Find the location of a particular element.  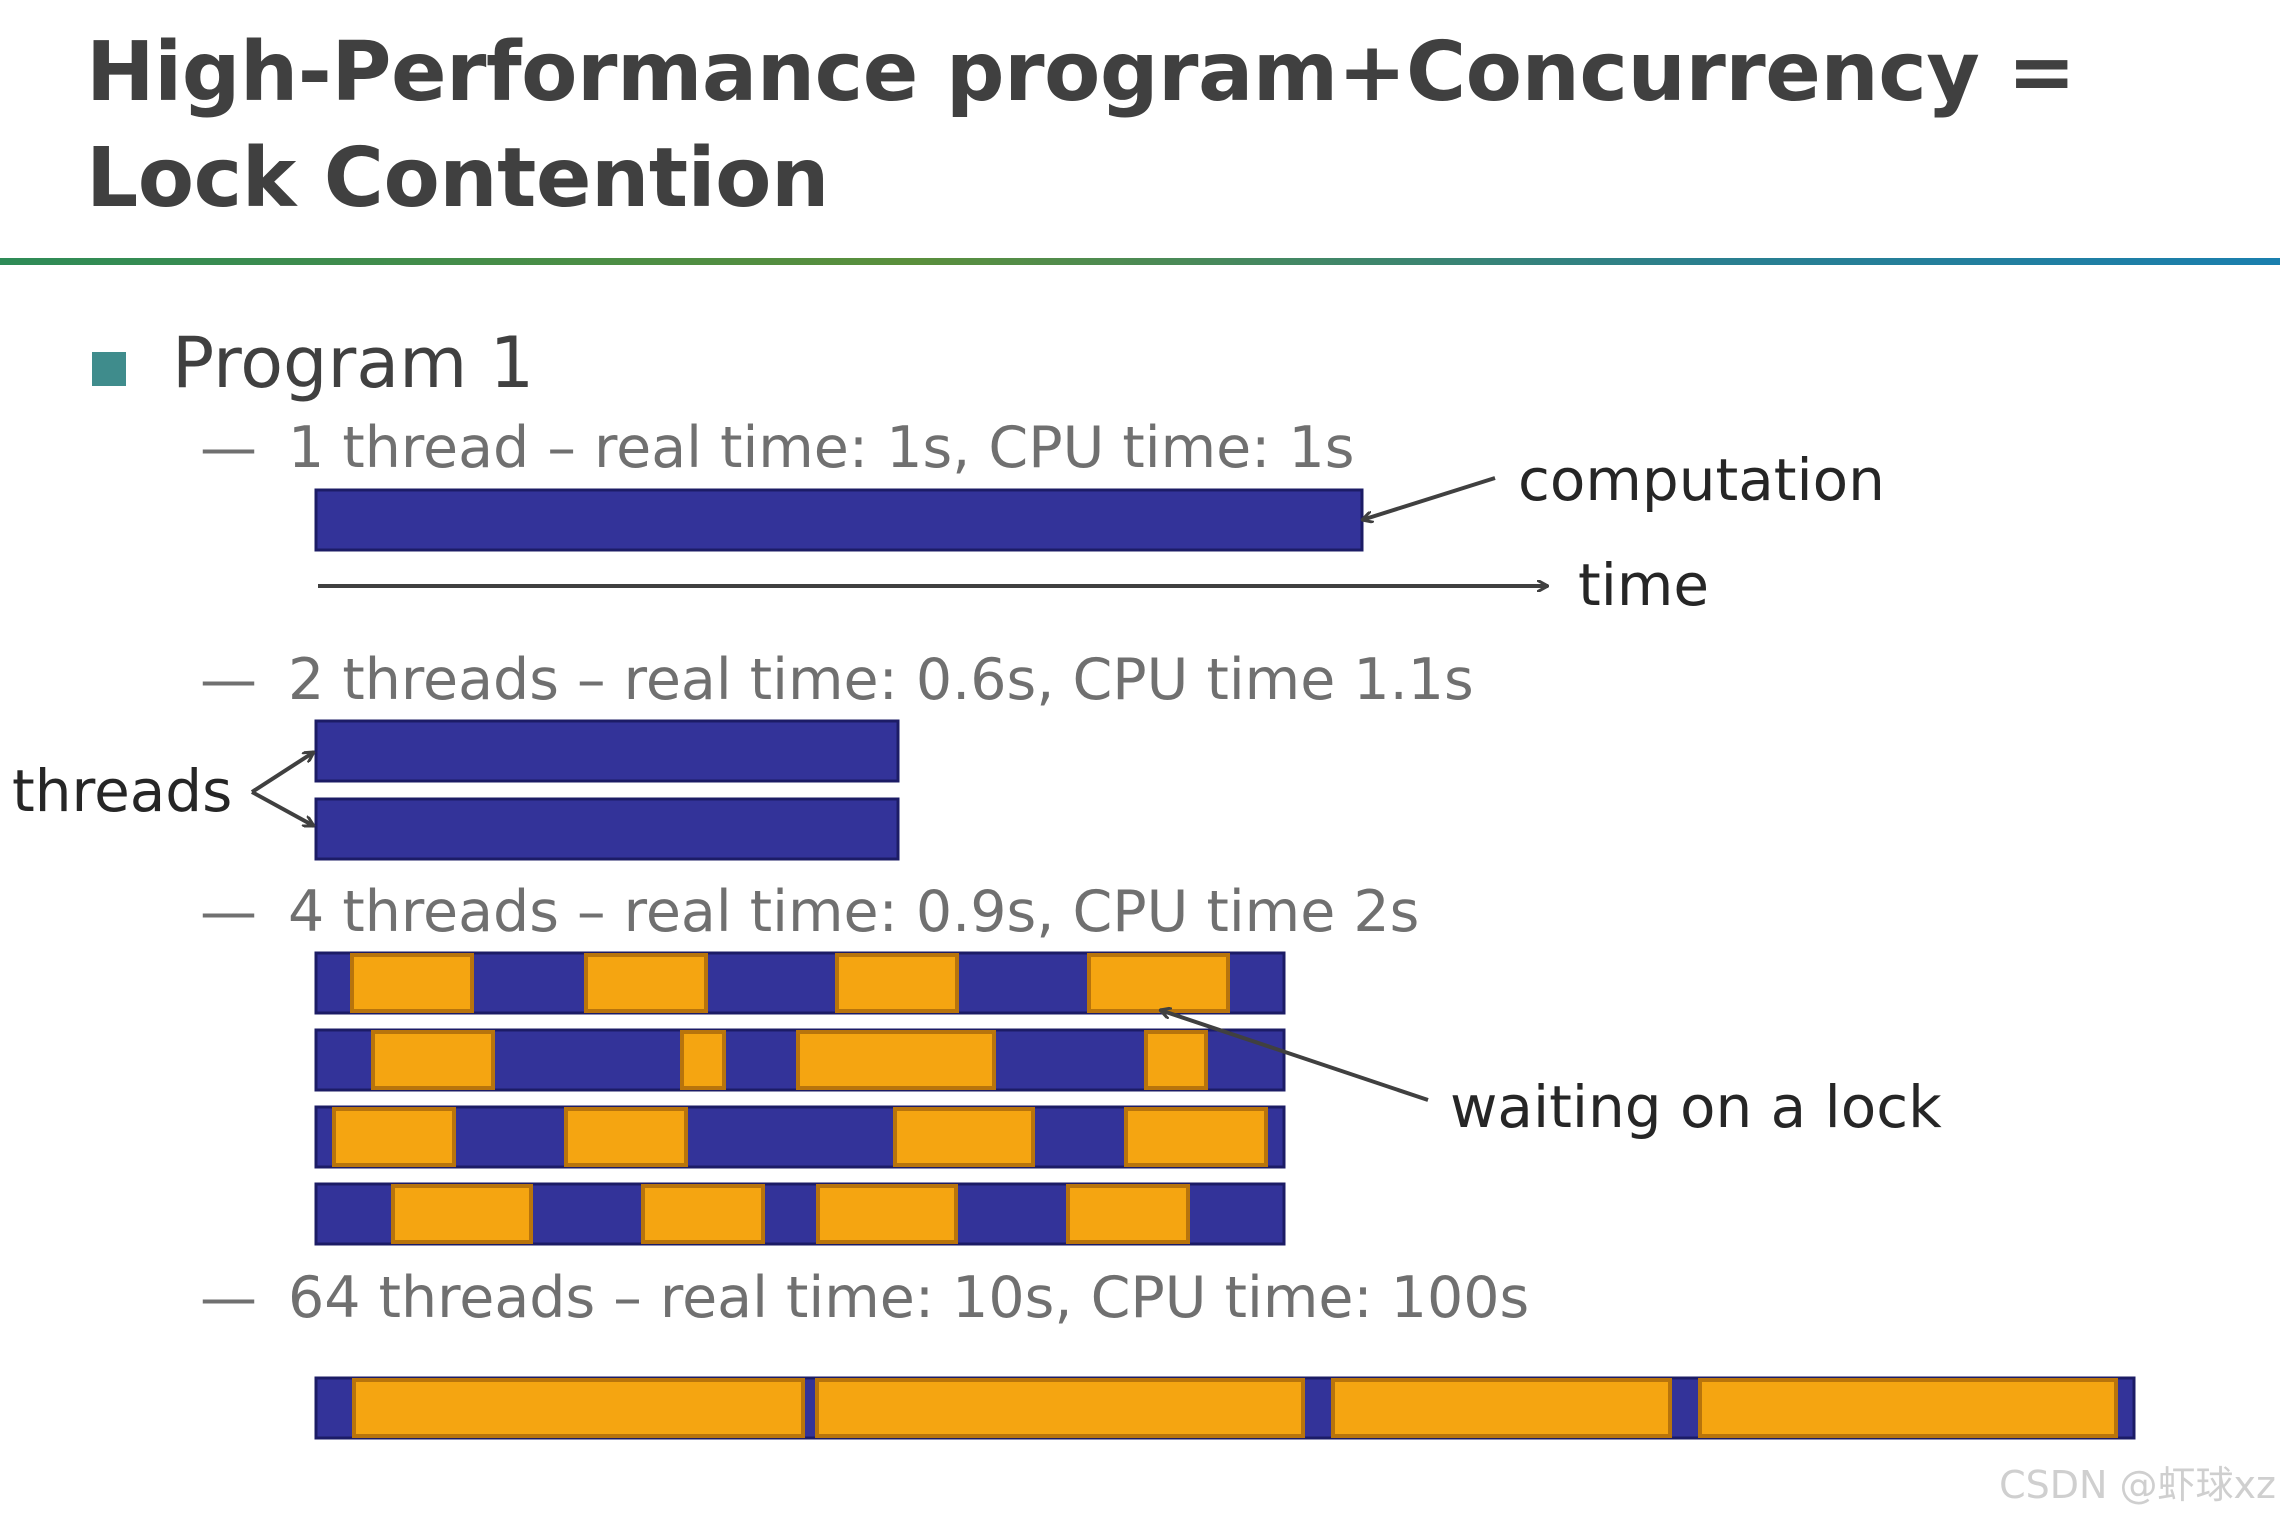

threads-pointer-arrow-lower is located at coordinates (282, 809).